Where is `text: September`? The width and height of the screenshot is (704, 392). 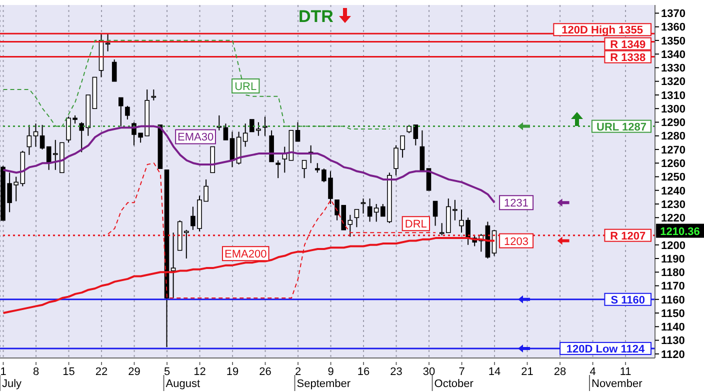
text: September is located at coordinates (323, 384).